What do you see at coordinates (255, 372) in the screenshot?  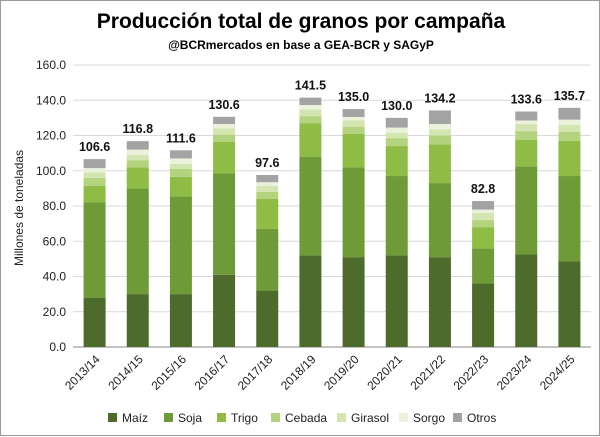 I see `x-tick-label: 2017/18` at bounding box center [255, 372].